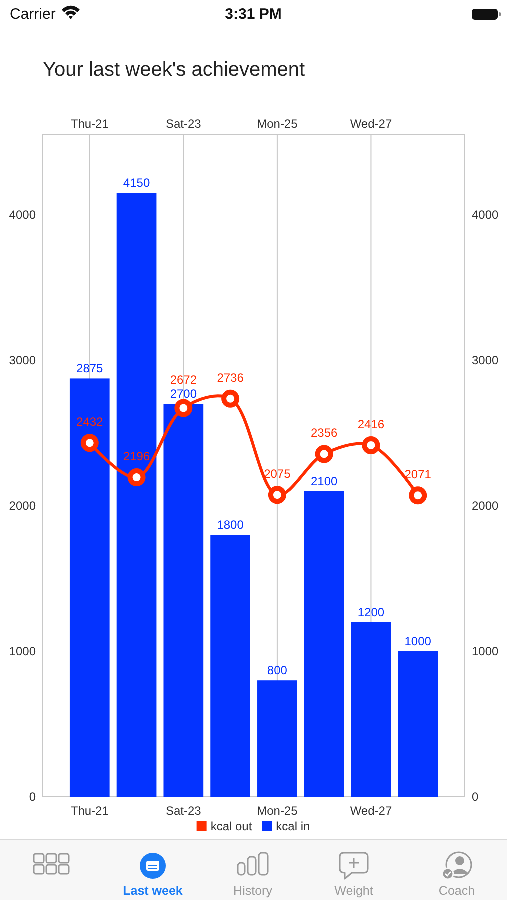 This screenshot has width=507, height=900. Describe the element at coordinates (253, 14) in the screenshot. I see `text: 3:31 PM` at that location.